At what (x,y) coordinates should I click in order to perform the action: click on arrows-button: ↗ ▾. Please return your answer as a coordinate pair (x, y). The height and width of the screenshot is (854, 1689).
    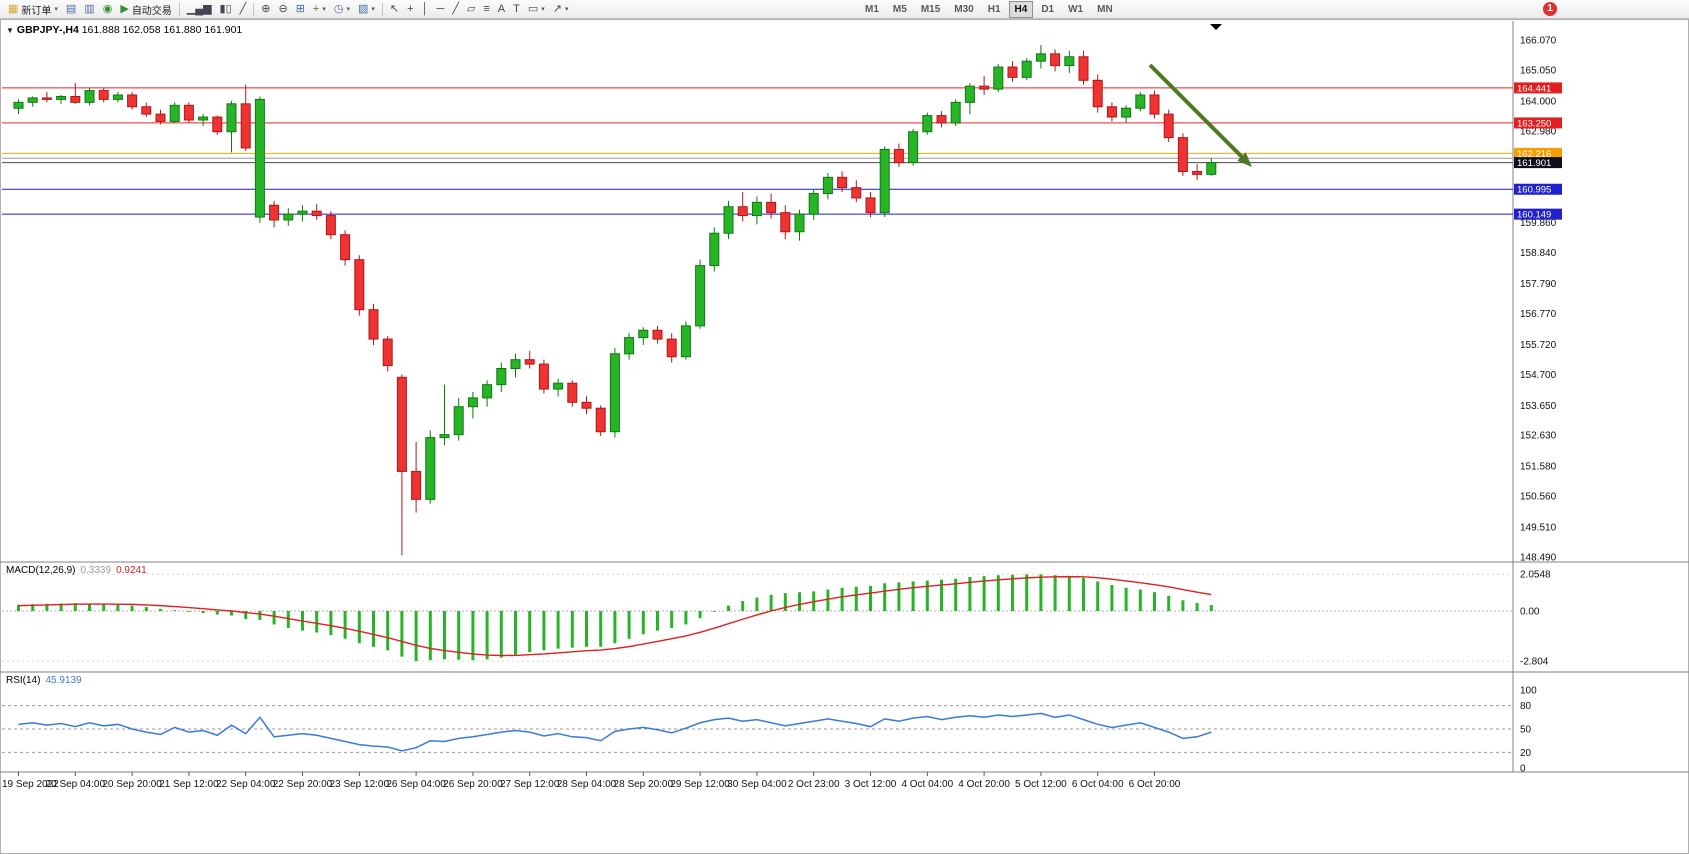
    Looking at the image, I should click on (561, 9).